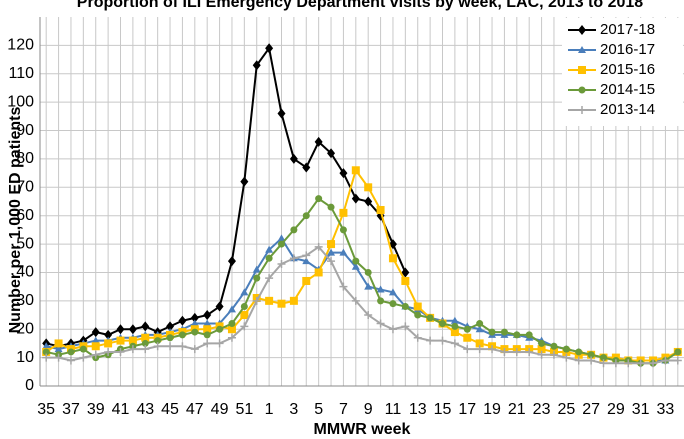 The height and width of the screenshot is (439, 684). Describe the element at coordinates (71, 409) in the screenshot. I see `x-tick-label: 37` at that location.